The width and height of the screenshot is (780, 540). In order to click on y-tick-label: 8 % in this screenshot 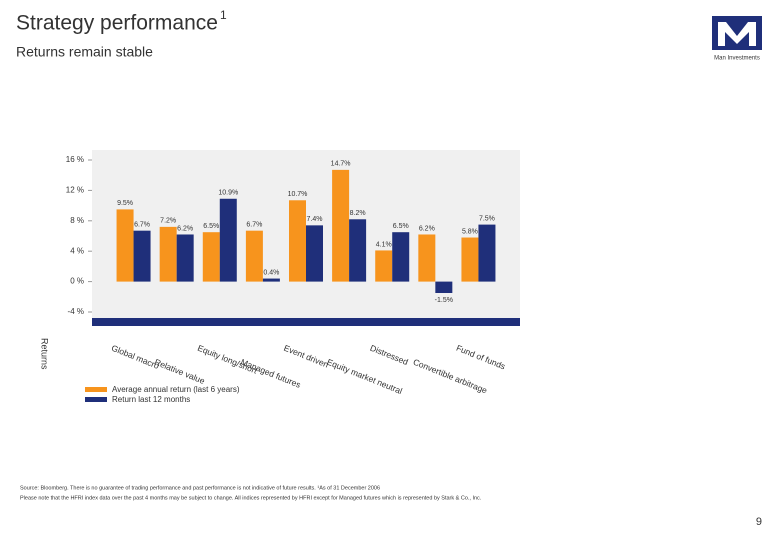, I will do `click(77, 220)`.